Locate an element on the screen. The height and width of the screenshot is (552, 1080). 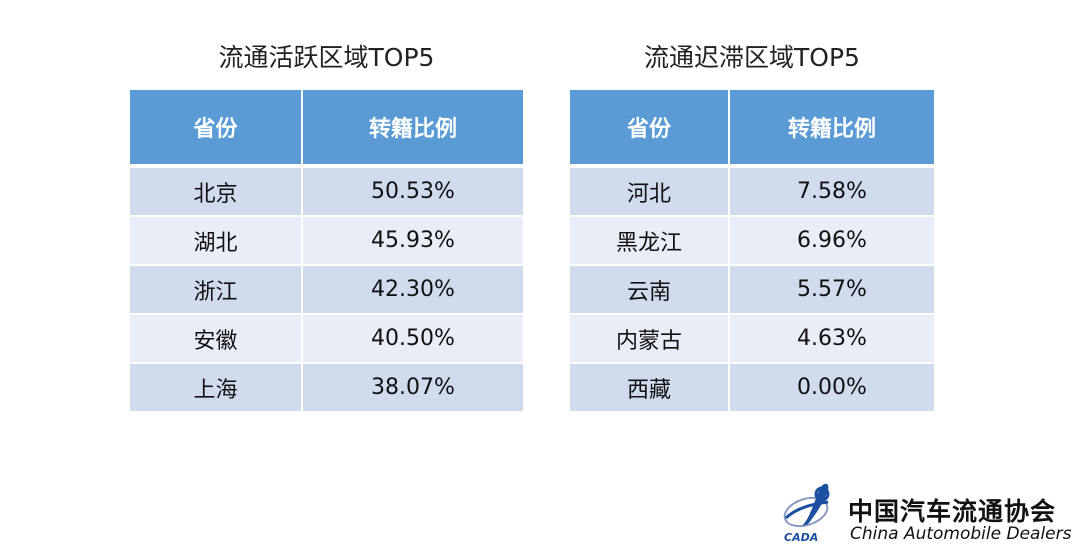
table-row: 云南 5.57% is located at coordinates (752, 290).